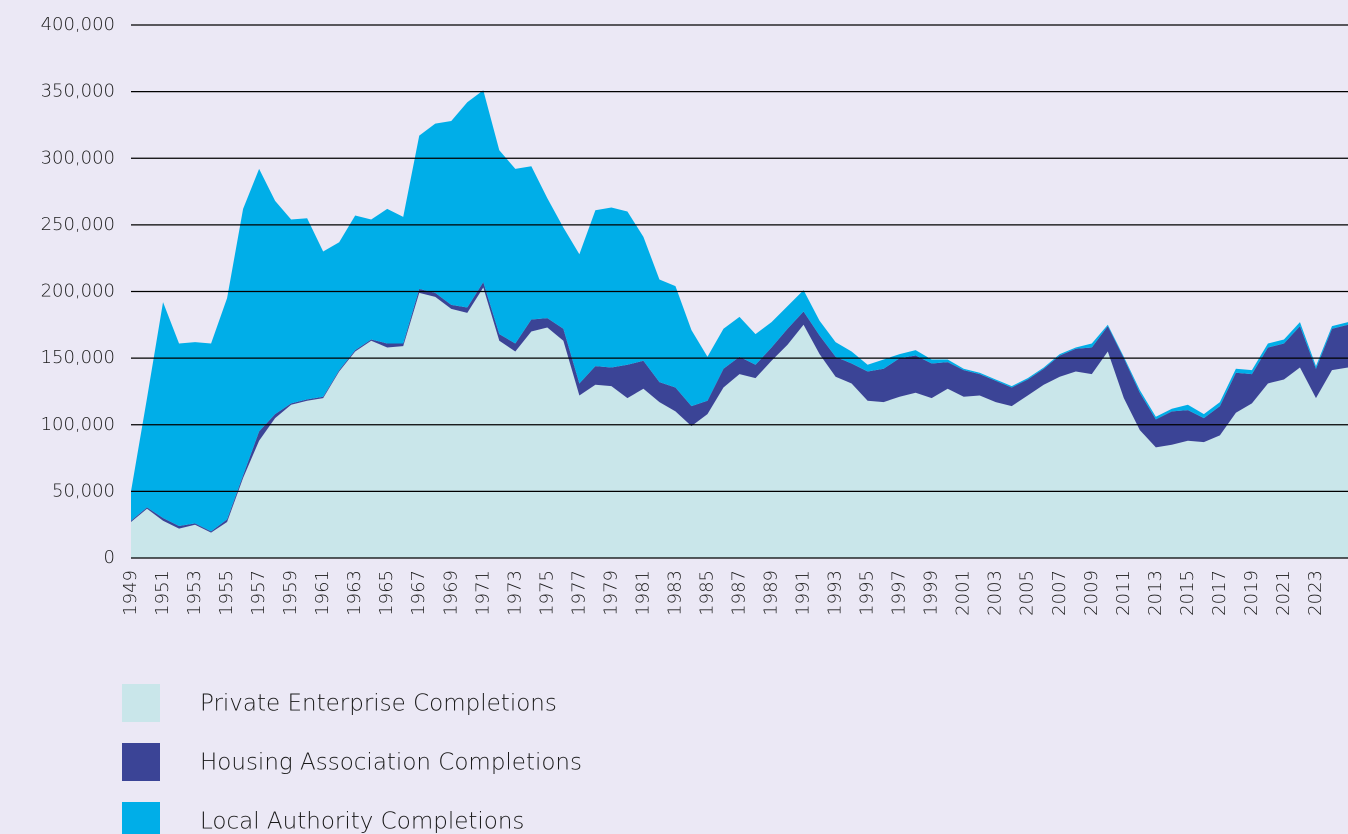  I want to click on x-tick-label: 1977, so click(578, 593).